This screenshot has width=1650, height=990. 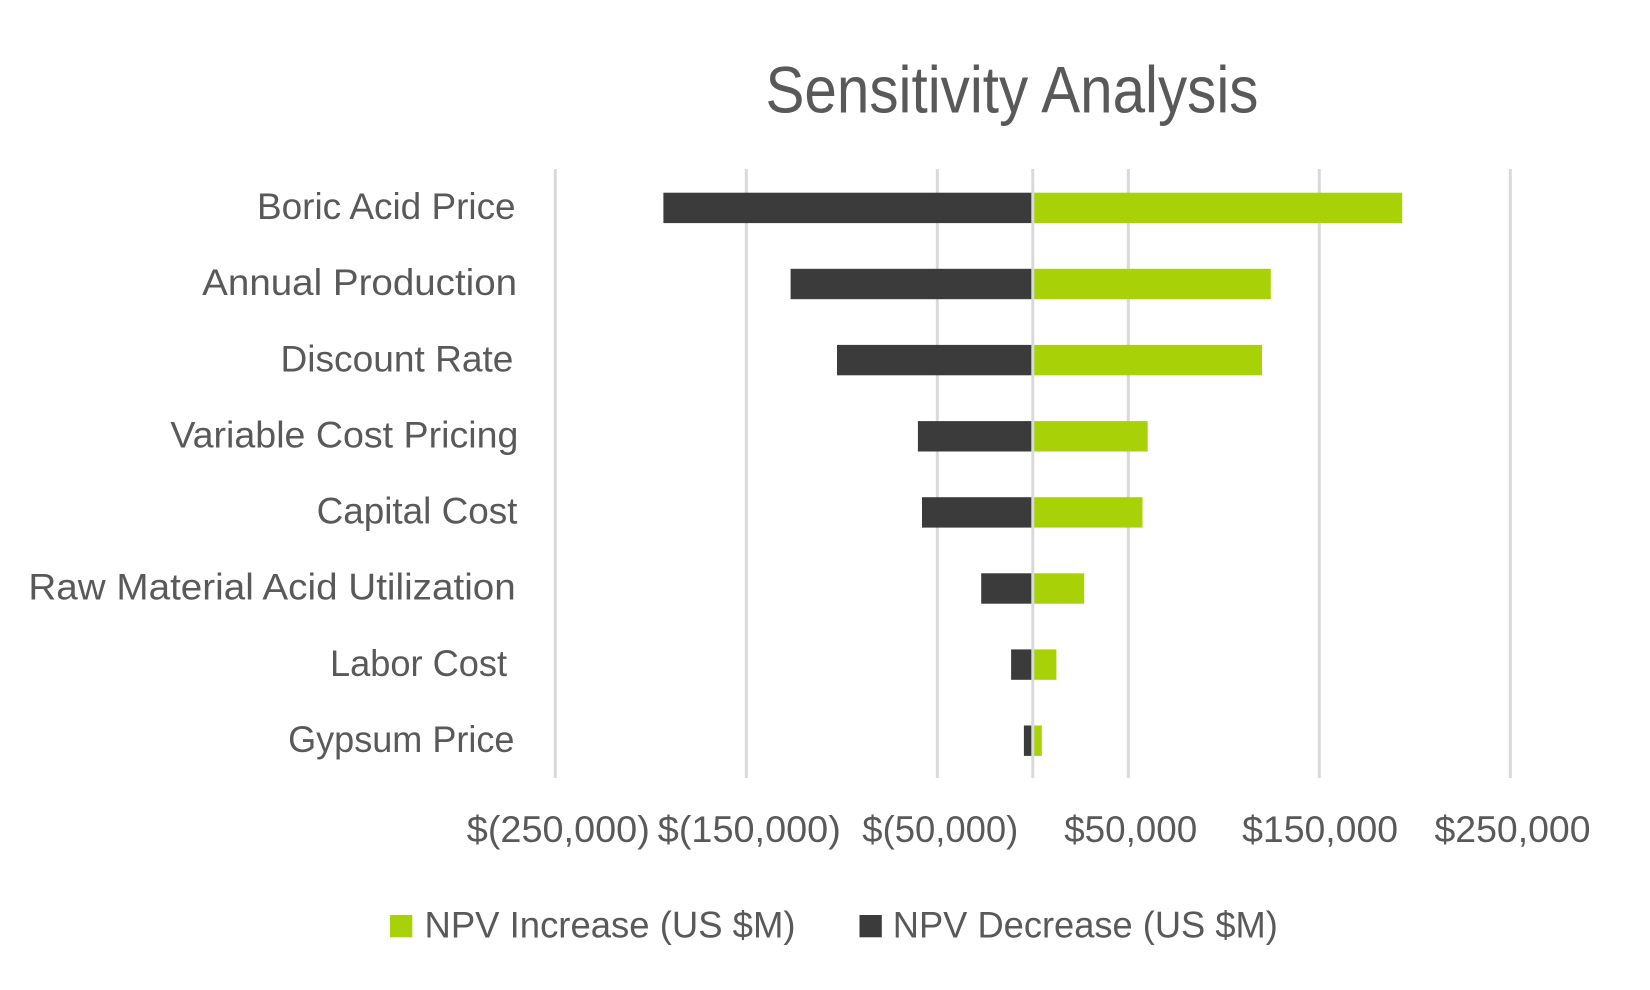 What do you see at coordinates (397, 358) in the screenshot?
I see `svg-text: Discount Rate` at bounding box center [397, 358].